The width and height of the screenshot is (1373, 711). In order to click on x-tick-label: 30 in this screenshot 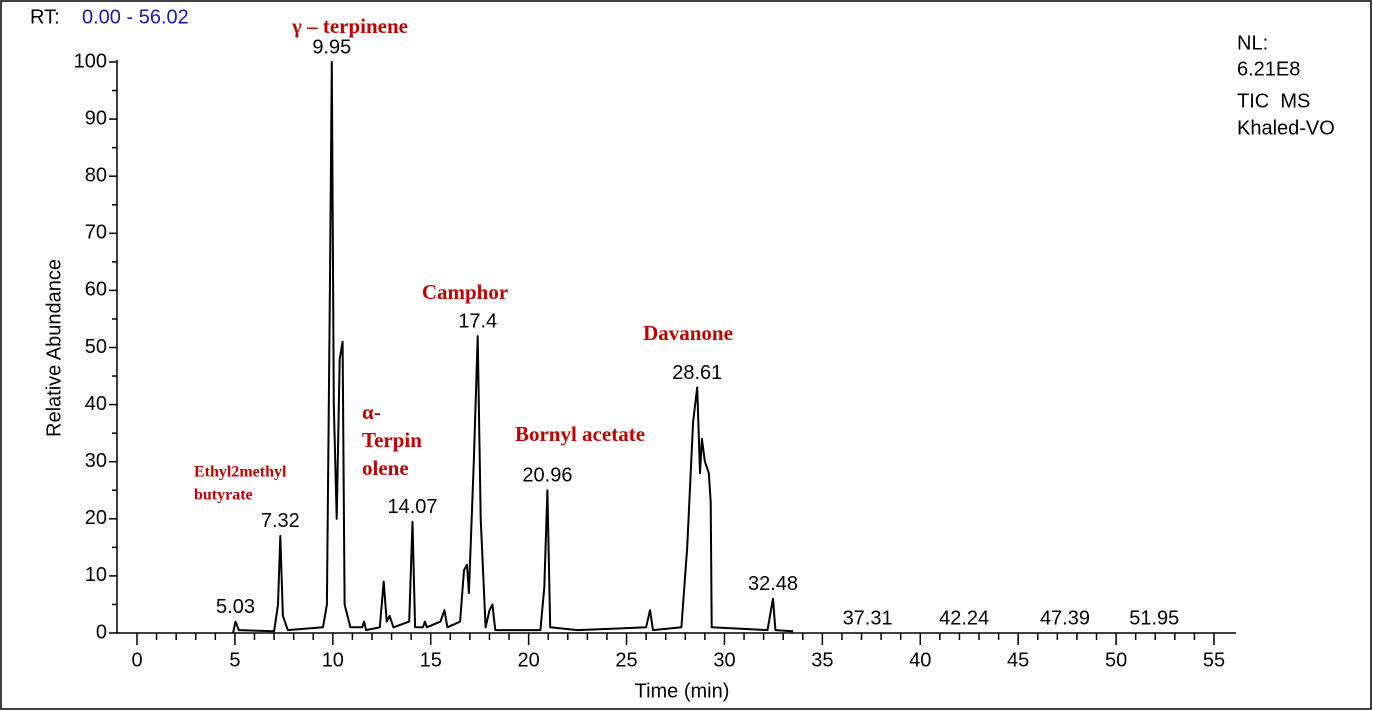, I will do `click(724, 660)`.